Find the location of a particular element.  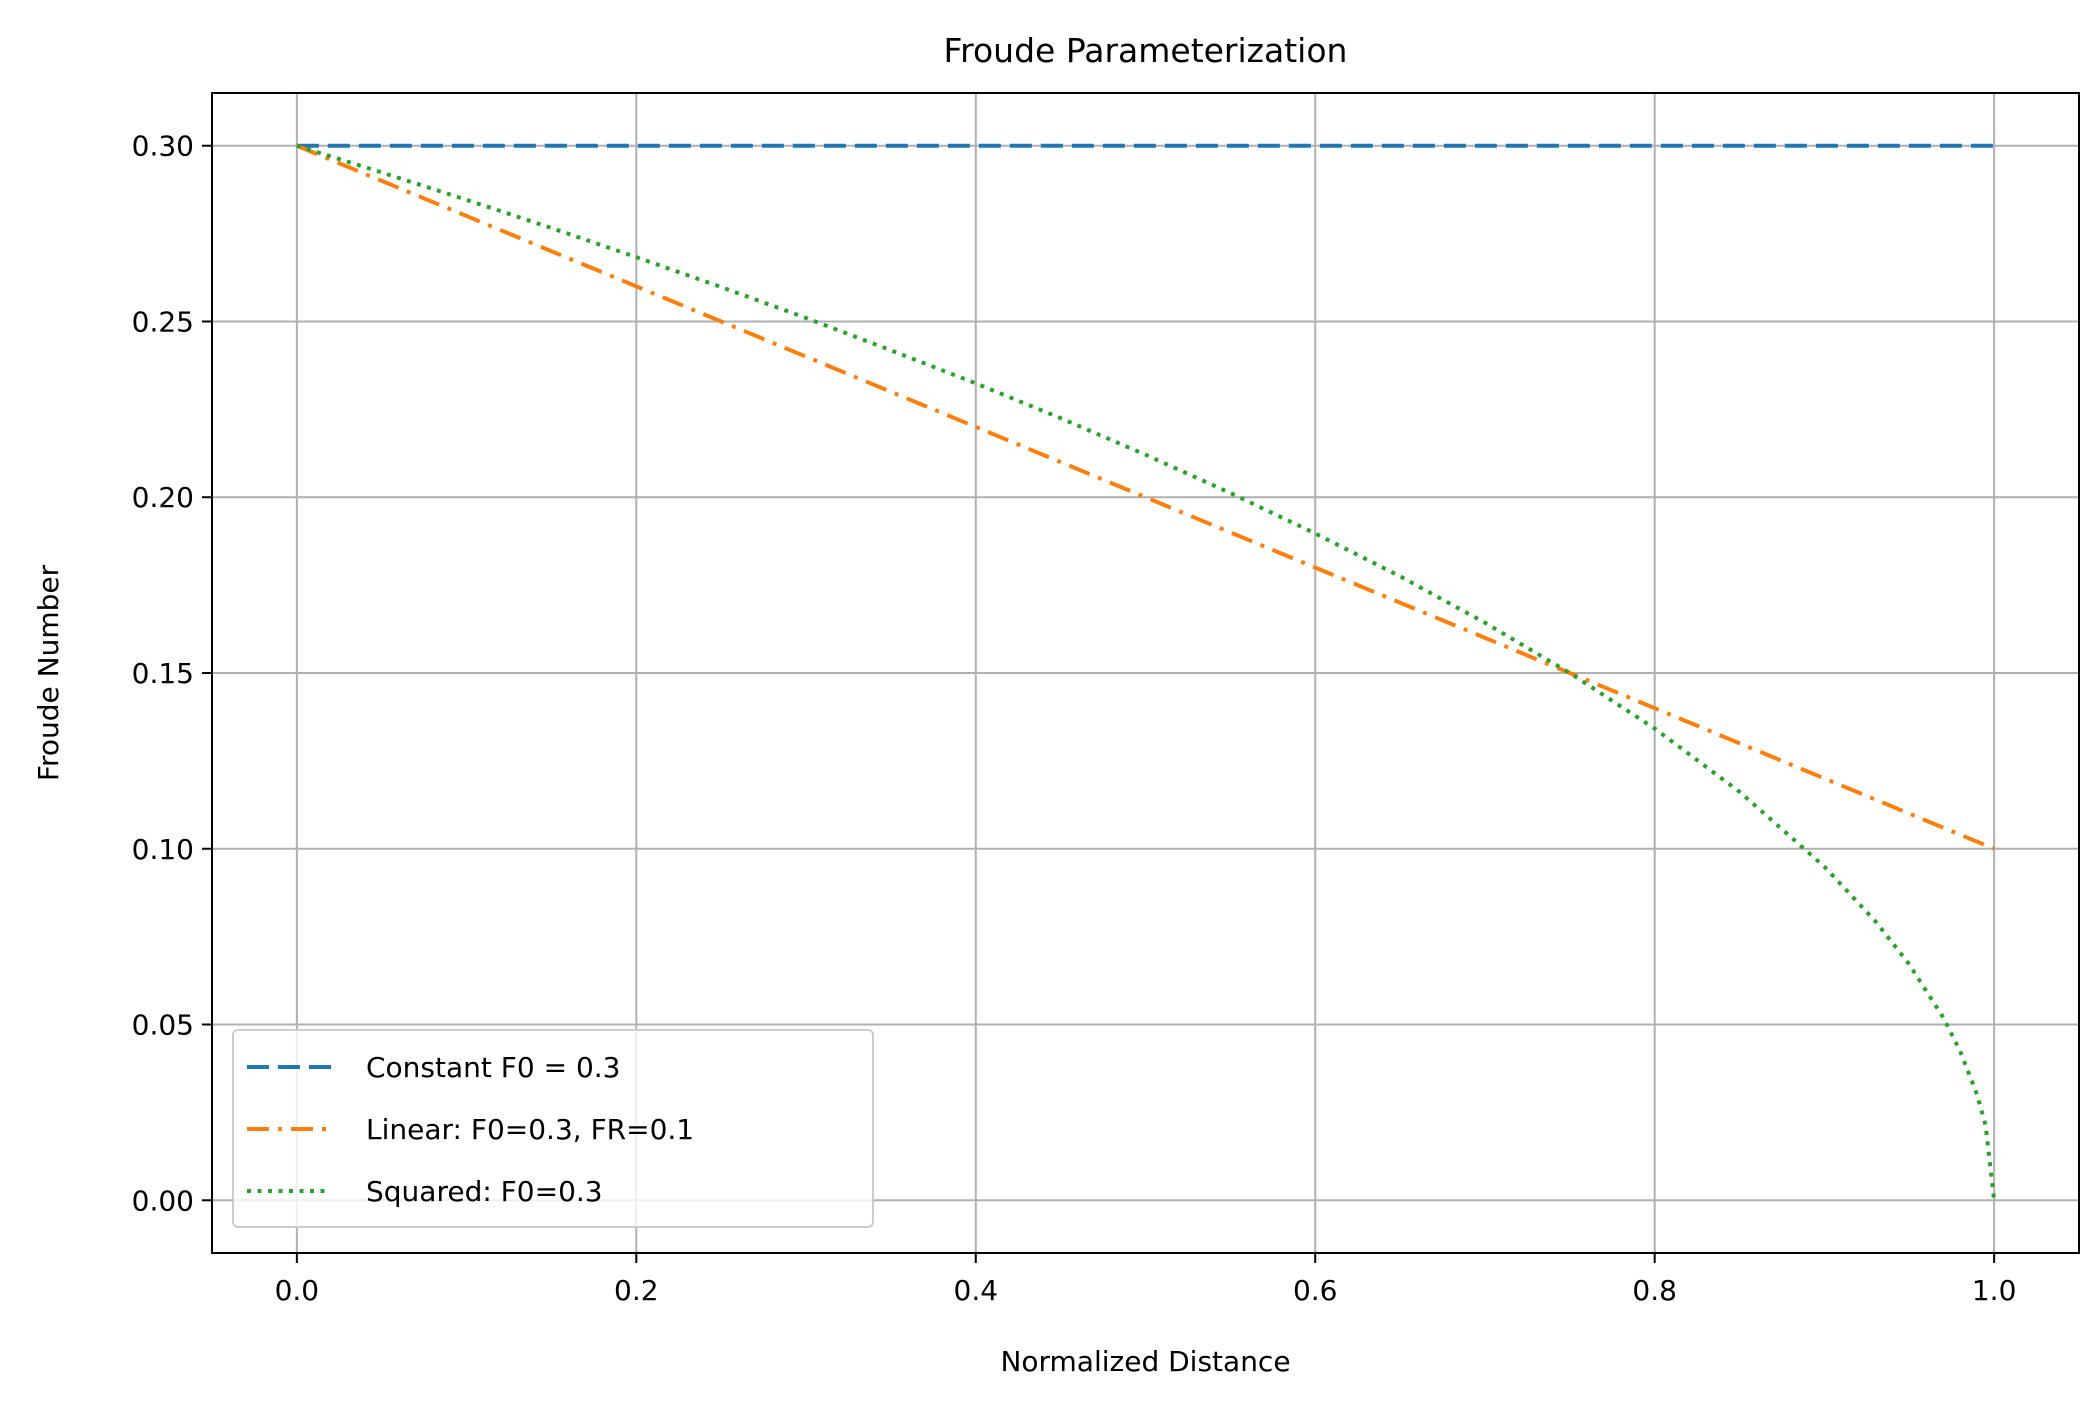

legend-label-2: Linear: F0=0.3, FR=0.1 is located at coordinates (530, 1129).